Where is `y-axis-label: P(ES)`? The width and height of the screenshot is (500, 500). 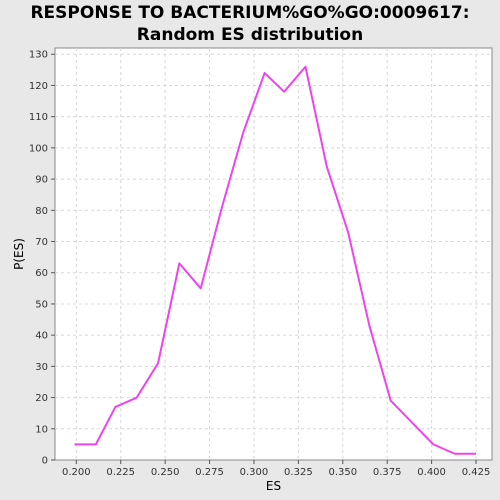
y-axis-label: P(ES) is located at coordinates (19, 254).